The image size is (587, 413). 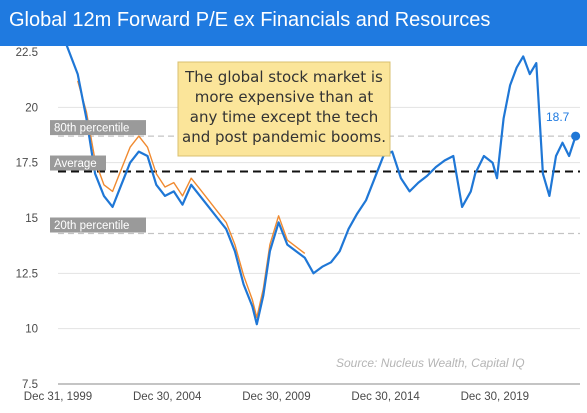 I want to click on annotation-line-1: The global stock market is, so click(x=283, y=77).